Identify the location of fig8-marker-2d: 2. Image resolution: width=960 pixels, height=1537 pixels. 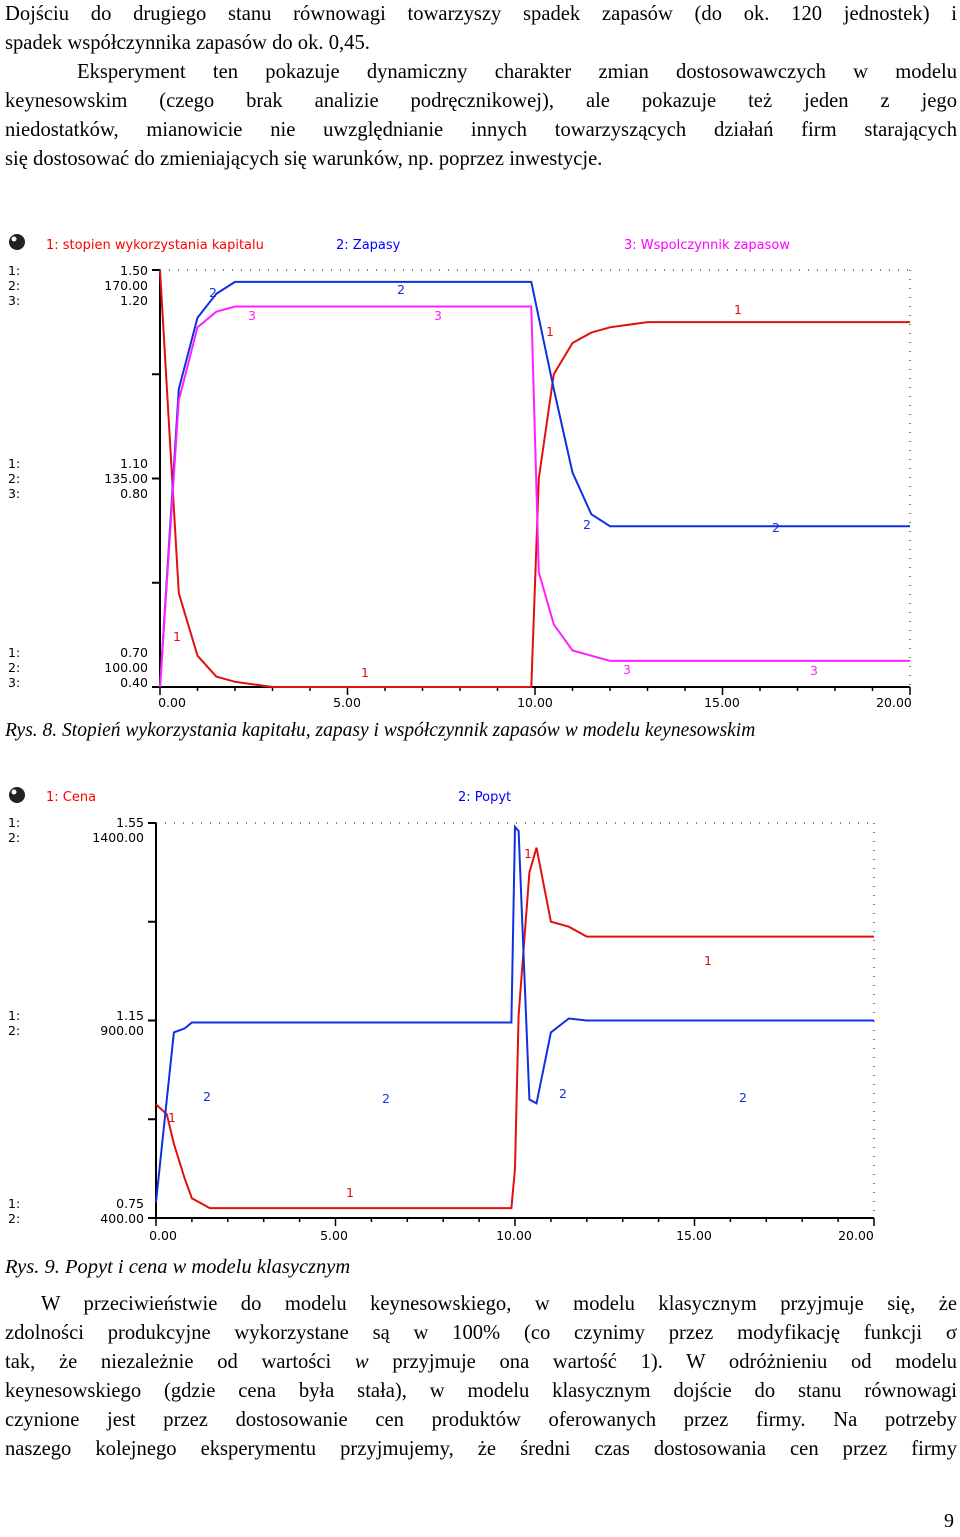
(776, 527).